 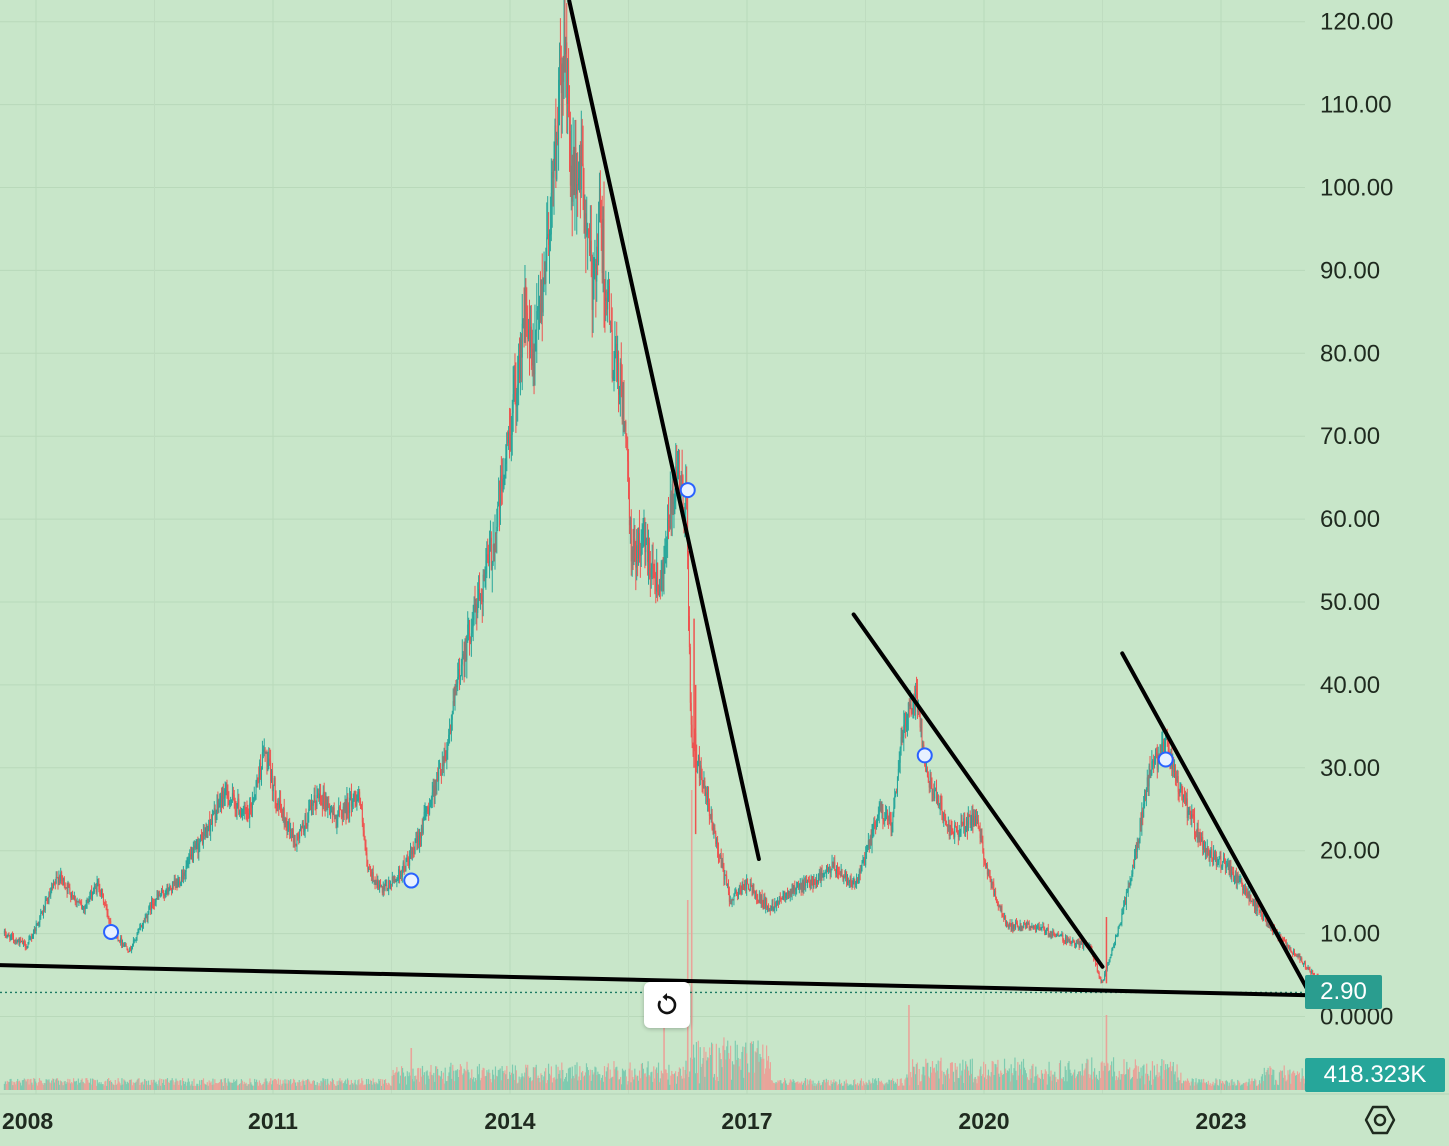 What do you see at coordinates (273, 1121) in the screenshot?
I see `x-tick-label: 2011` at bounding box center [273, 1121].